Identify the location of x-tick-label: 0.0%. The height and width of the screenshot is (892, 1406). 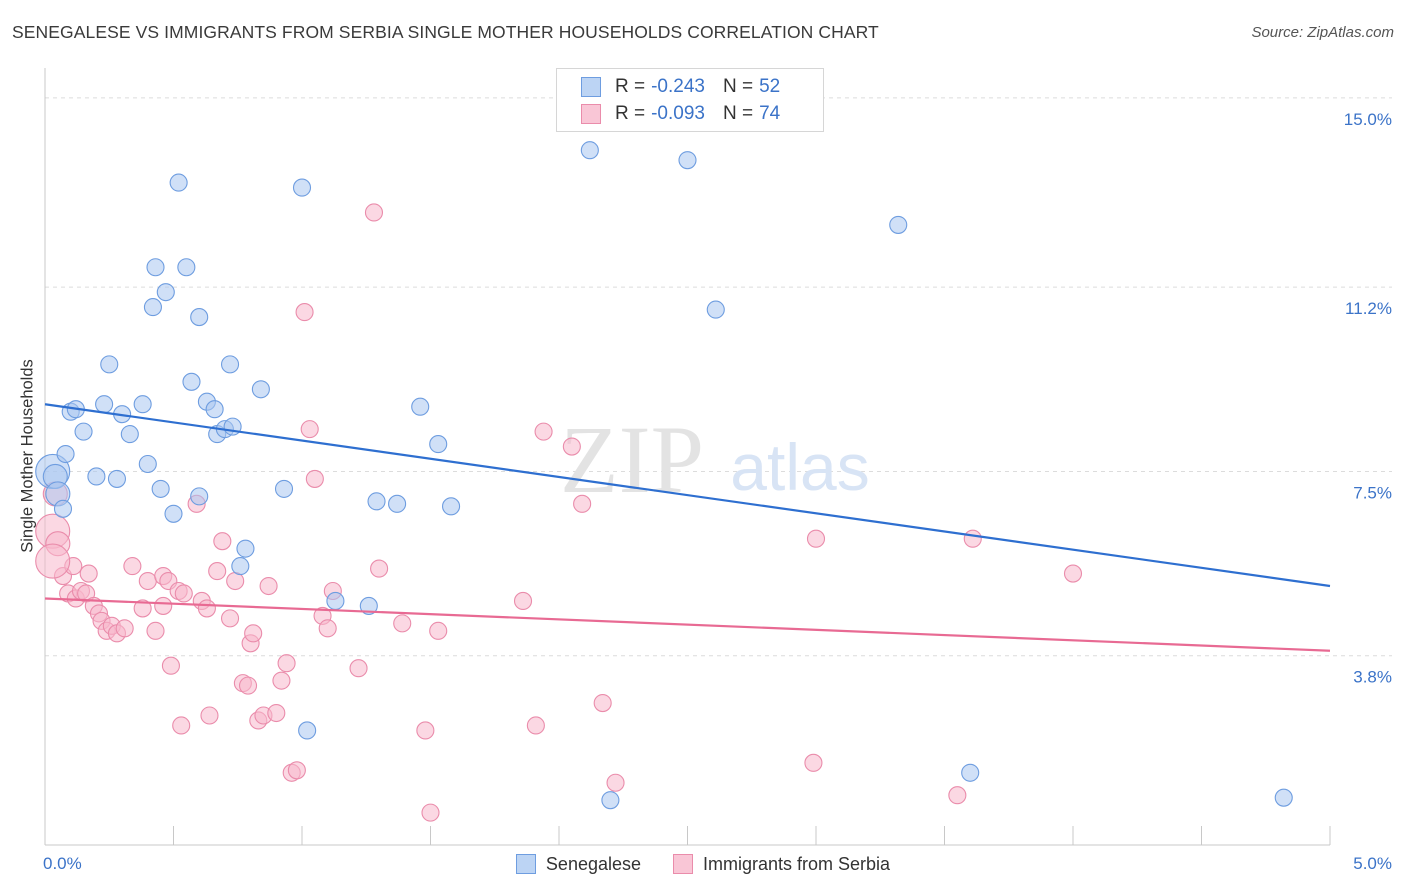
(62, 863).